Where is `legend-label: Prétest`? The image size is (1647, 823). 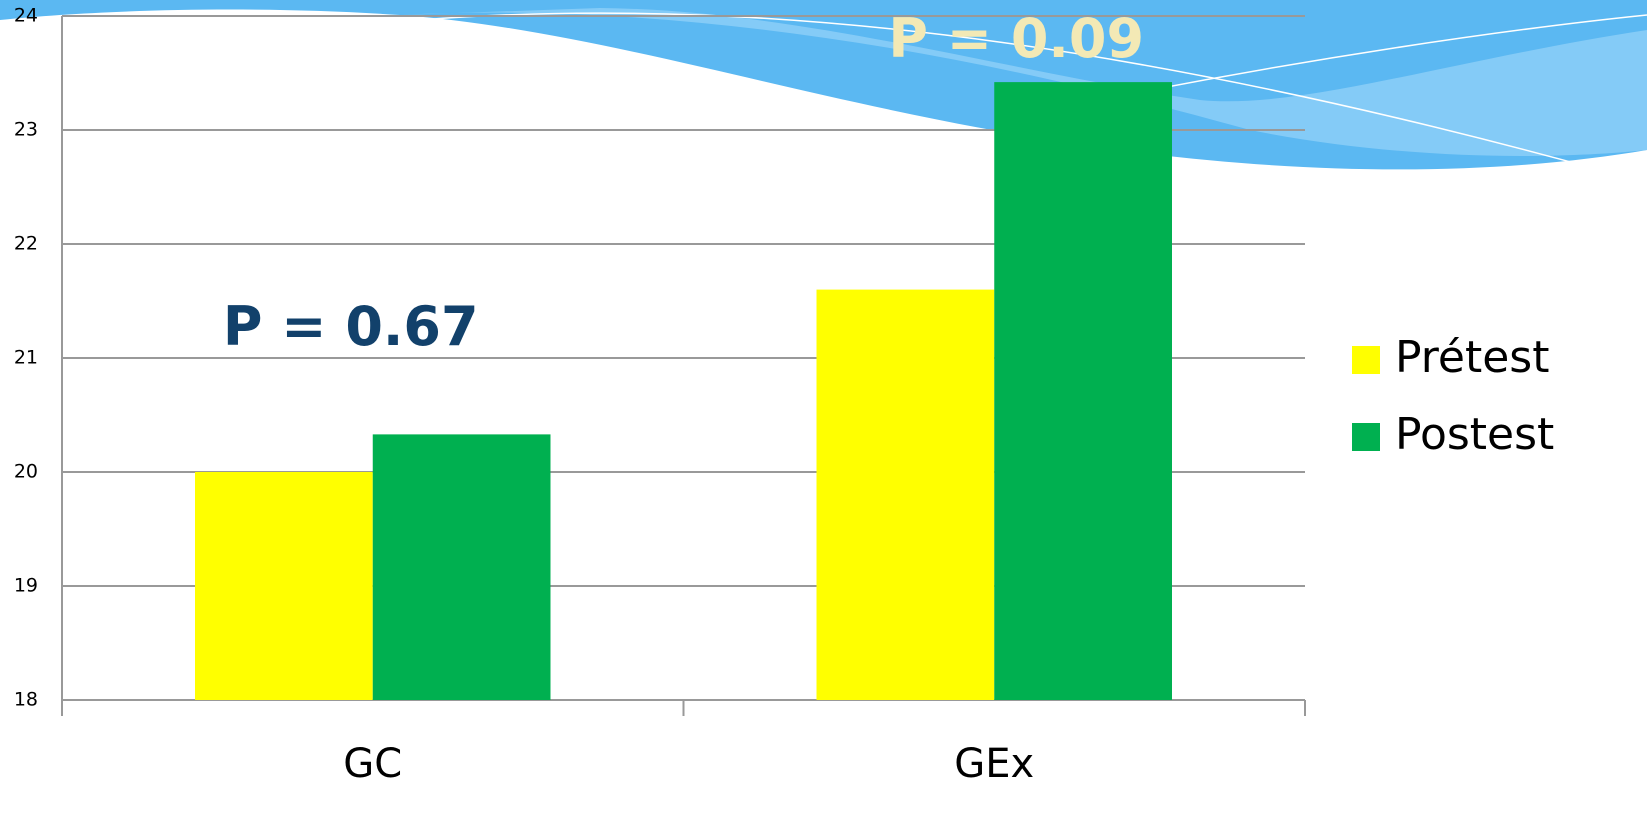 legend-label: Prétest is located at coordinates (1472, 357).